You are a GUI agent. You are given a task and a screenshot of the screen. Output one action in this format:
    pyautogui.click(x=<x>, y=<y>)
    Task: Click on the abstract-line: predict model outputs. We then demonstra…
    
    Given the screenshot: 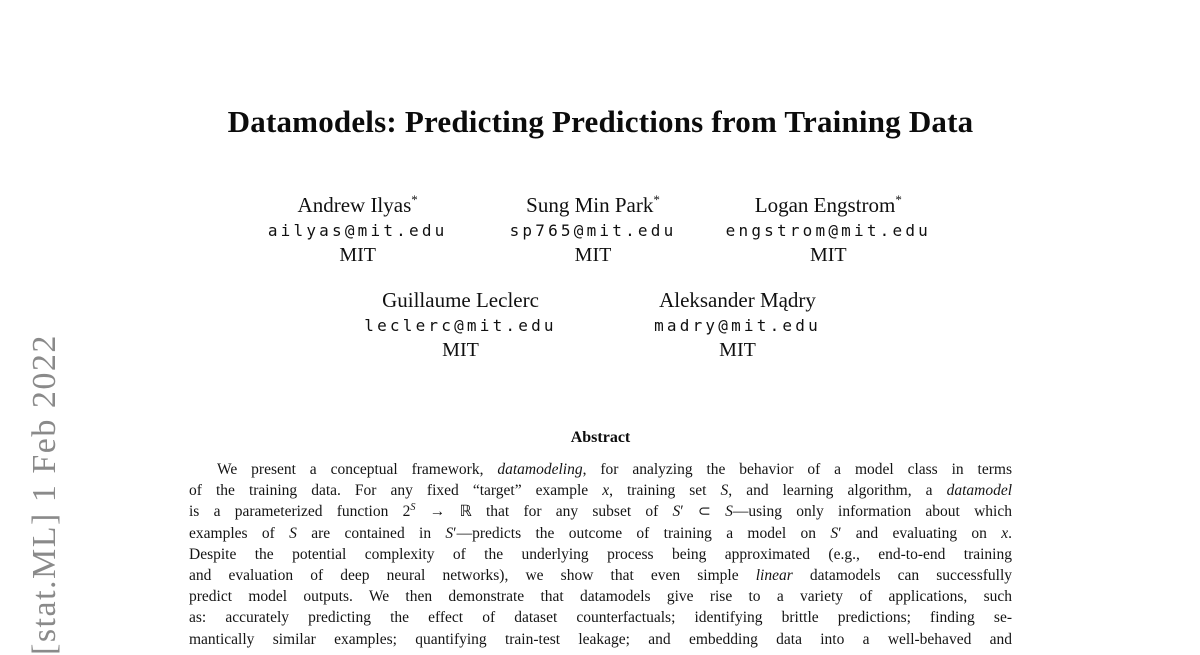 What is the action you would take?
    pyautogui.click(x=600, y=597)
    